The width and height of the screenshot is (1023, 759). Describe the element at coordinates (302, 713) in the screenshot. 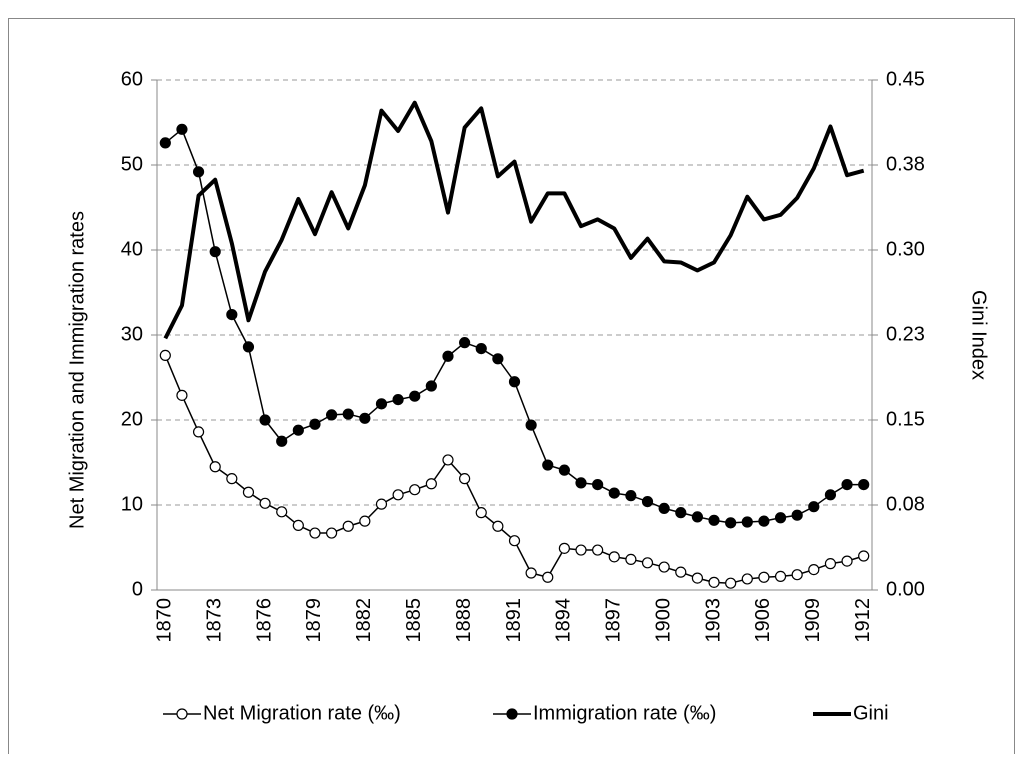

I see `legend-label: Net Migration rate (‰)` at that location.